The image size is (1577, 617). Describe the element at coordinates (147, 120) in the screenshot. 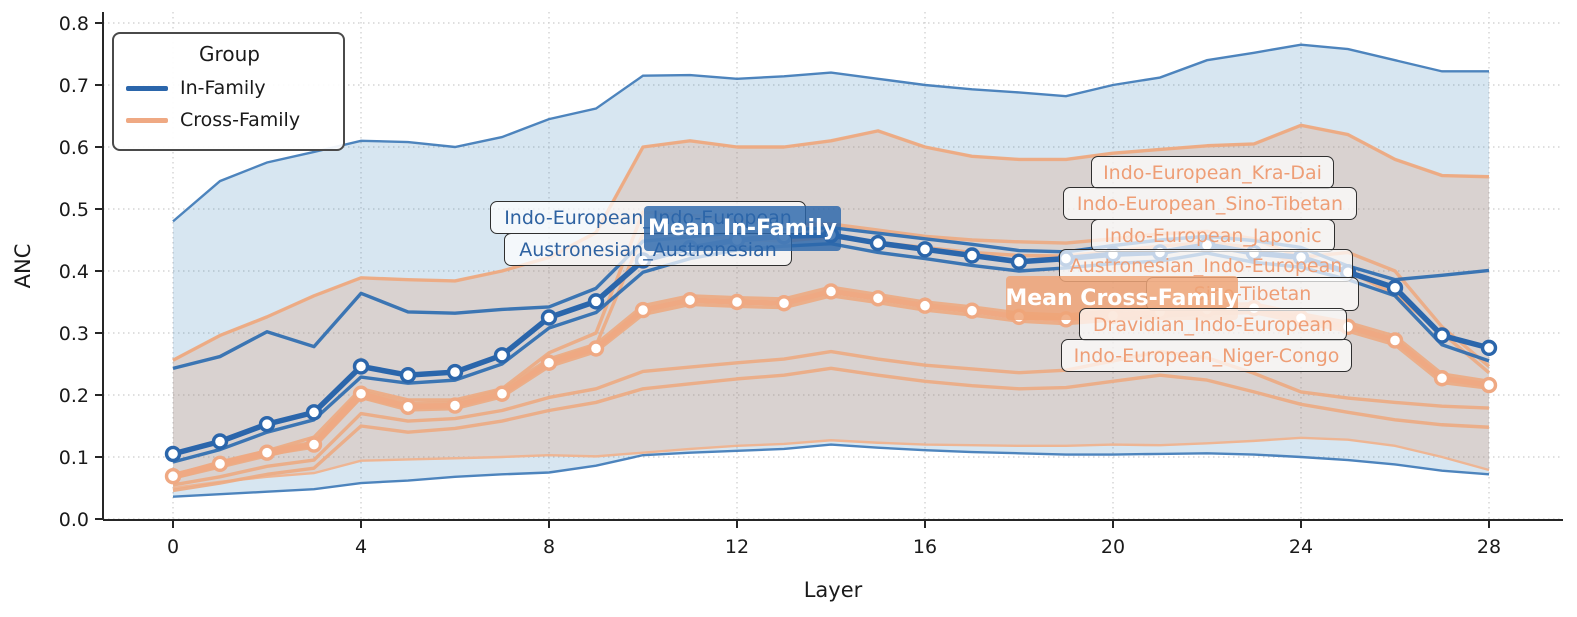

I see `cross-family-line-swatch` at that location.